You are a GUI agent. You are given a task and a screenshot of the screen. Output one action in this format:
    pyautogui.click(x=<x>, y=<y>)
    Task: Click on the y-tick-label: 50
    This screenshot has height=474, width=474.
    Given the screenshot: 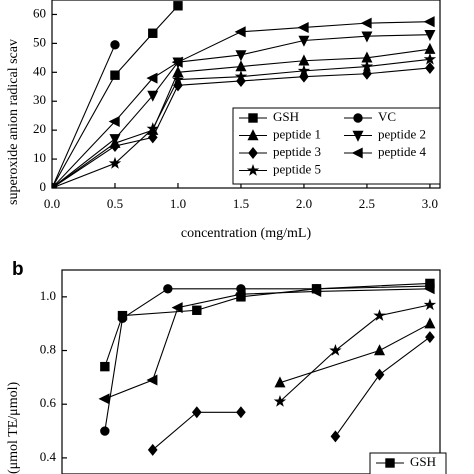 What is the action you would take?
    pyautogui.click(x=39, y=41)
    